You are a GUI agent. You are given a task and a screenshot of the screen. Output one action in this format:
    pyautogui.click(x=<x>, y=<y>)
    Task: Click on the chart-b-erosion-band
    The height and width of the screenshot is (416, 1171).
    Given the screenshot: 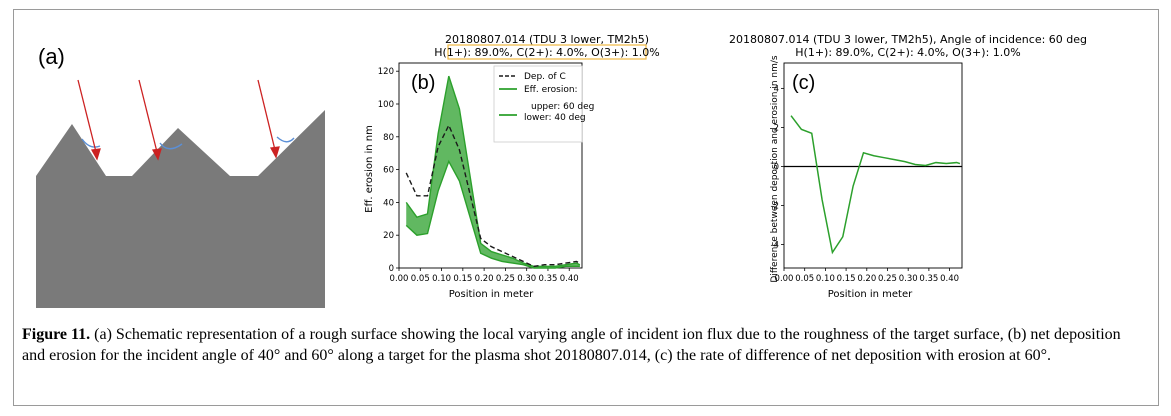 What is the action you would take?
    pyautogui.click(x=493, y=172)
    